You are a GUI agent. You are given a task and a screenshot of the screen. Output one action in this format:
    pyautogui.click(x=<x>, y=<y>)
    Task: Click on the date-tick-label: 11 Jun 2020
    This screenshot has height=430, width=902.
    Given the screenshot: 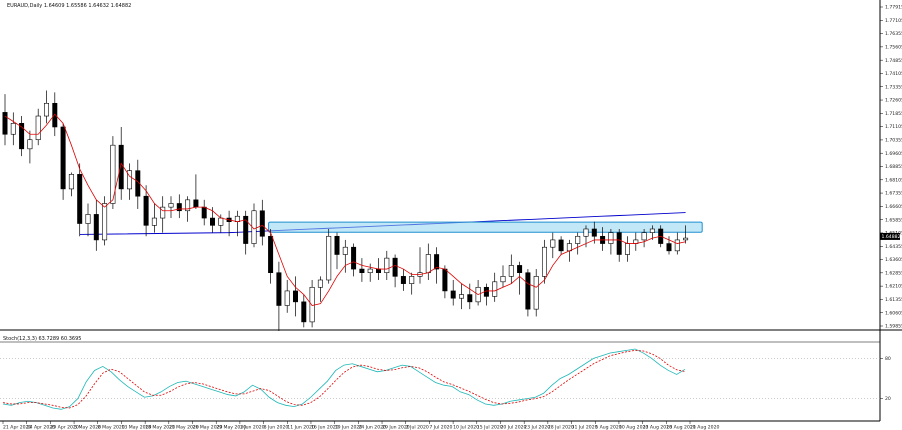 What is the action you would take?
    pyautogui.click(x=301, y=427)
    